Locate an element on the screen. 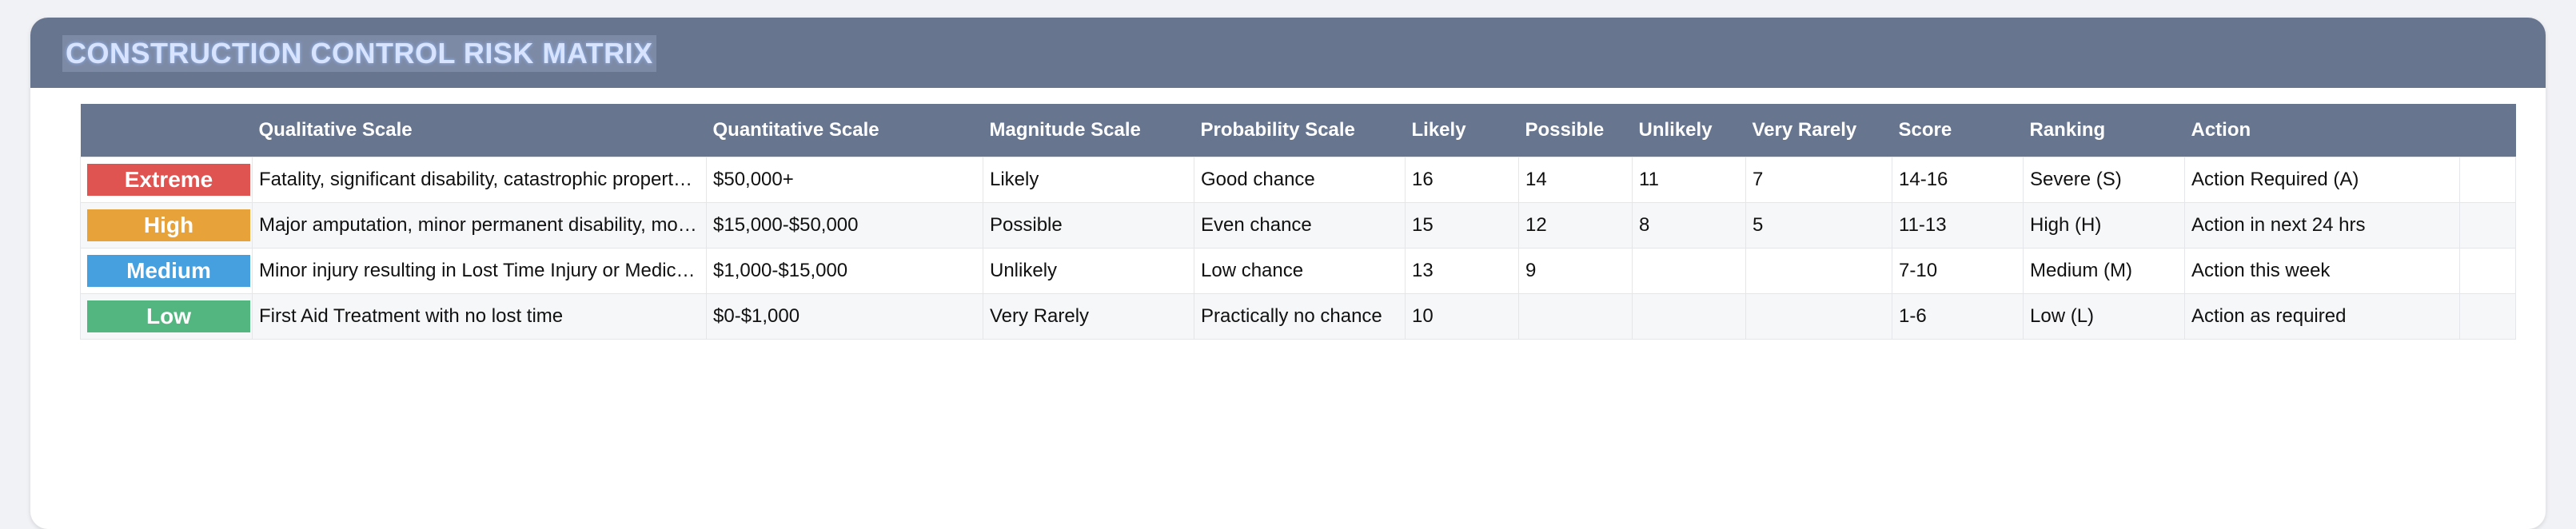 This screenshot has width=2576, height=529. quantitative-cell: $50,000+ is located at coordinates (845, 180).